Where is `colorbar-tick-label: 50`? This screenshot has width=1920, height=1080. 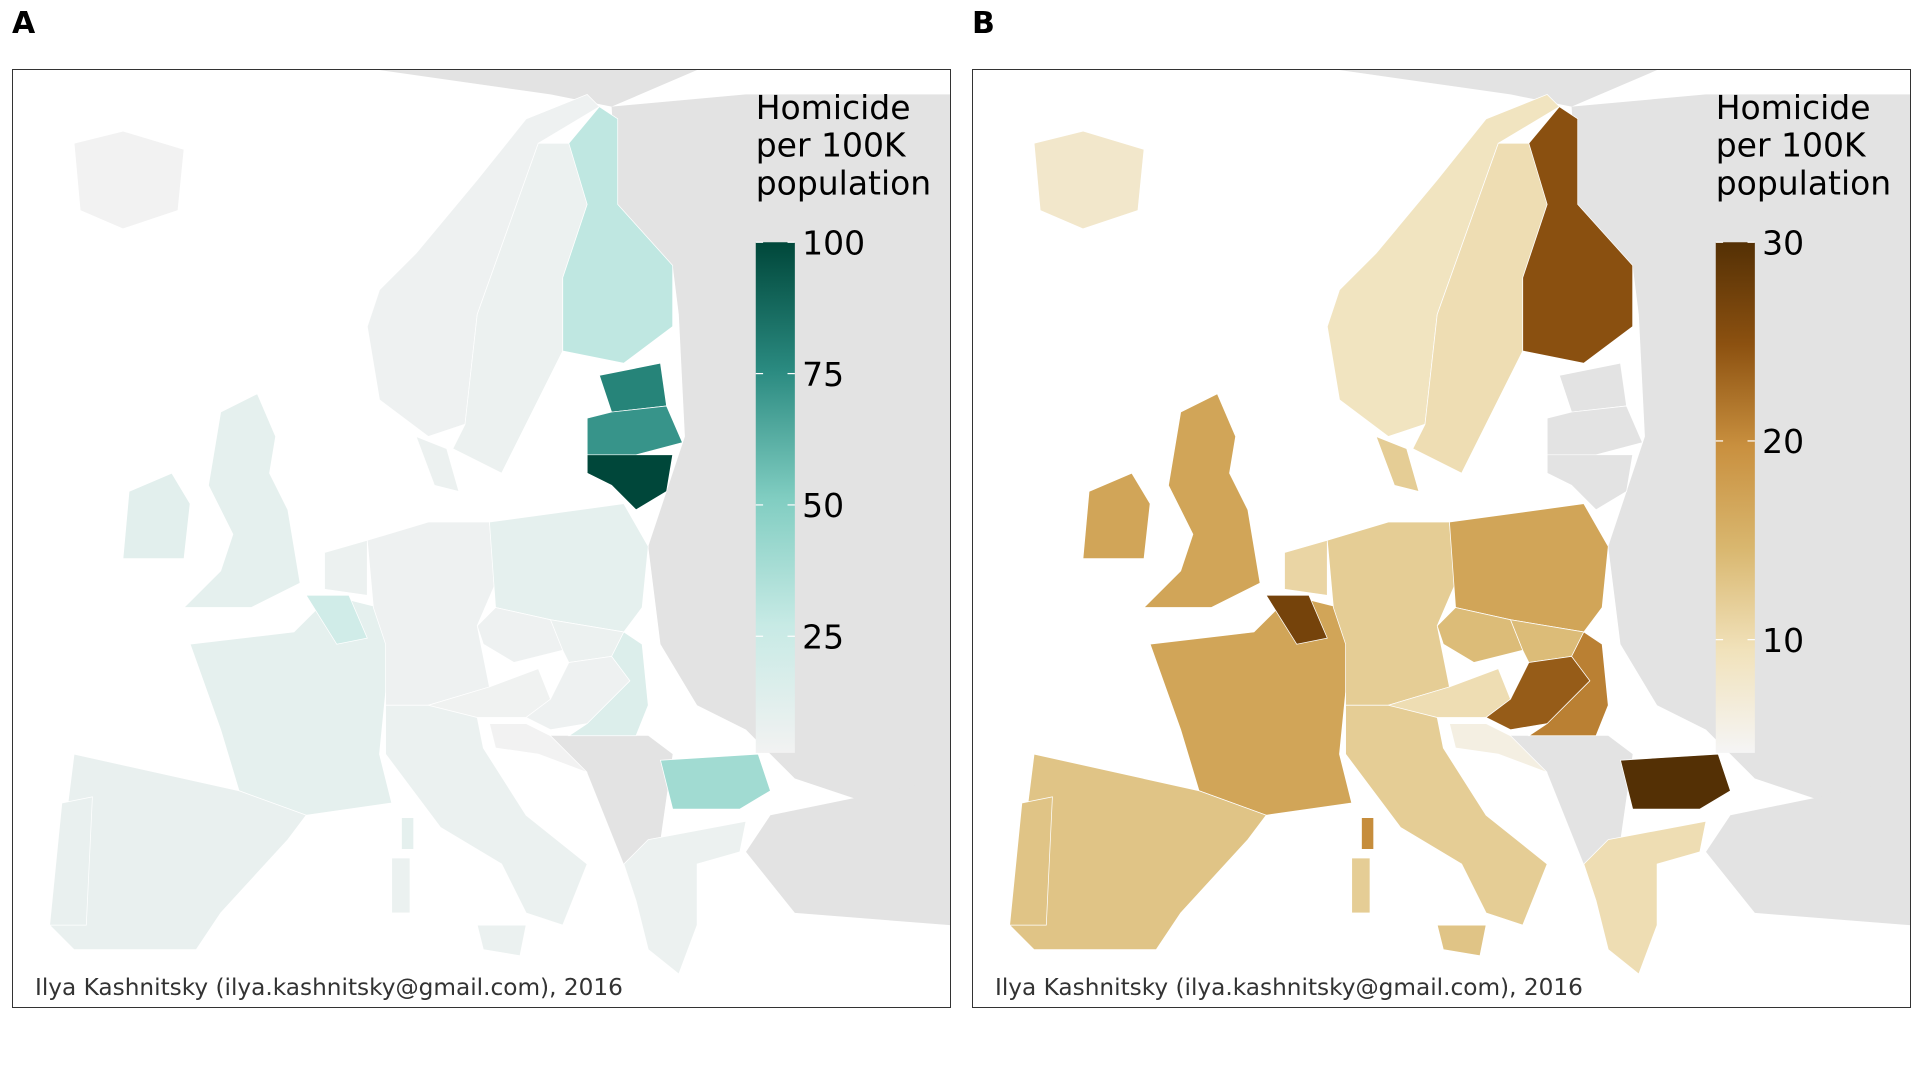 colorbar-tick-label: 50 is located at coordinates (823, 505).